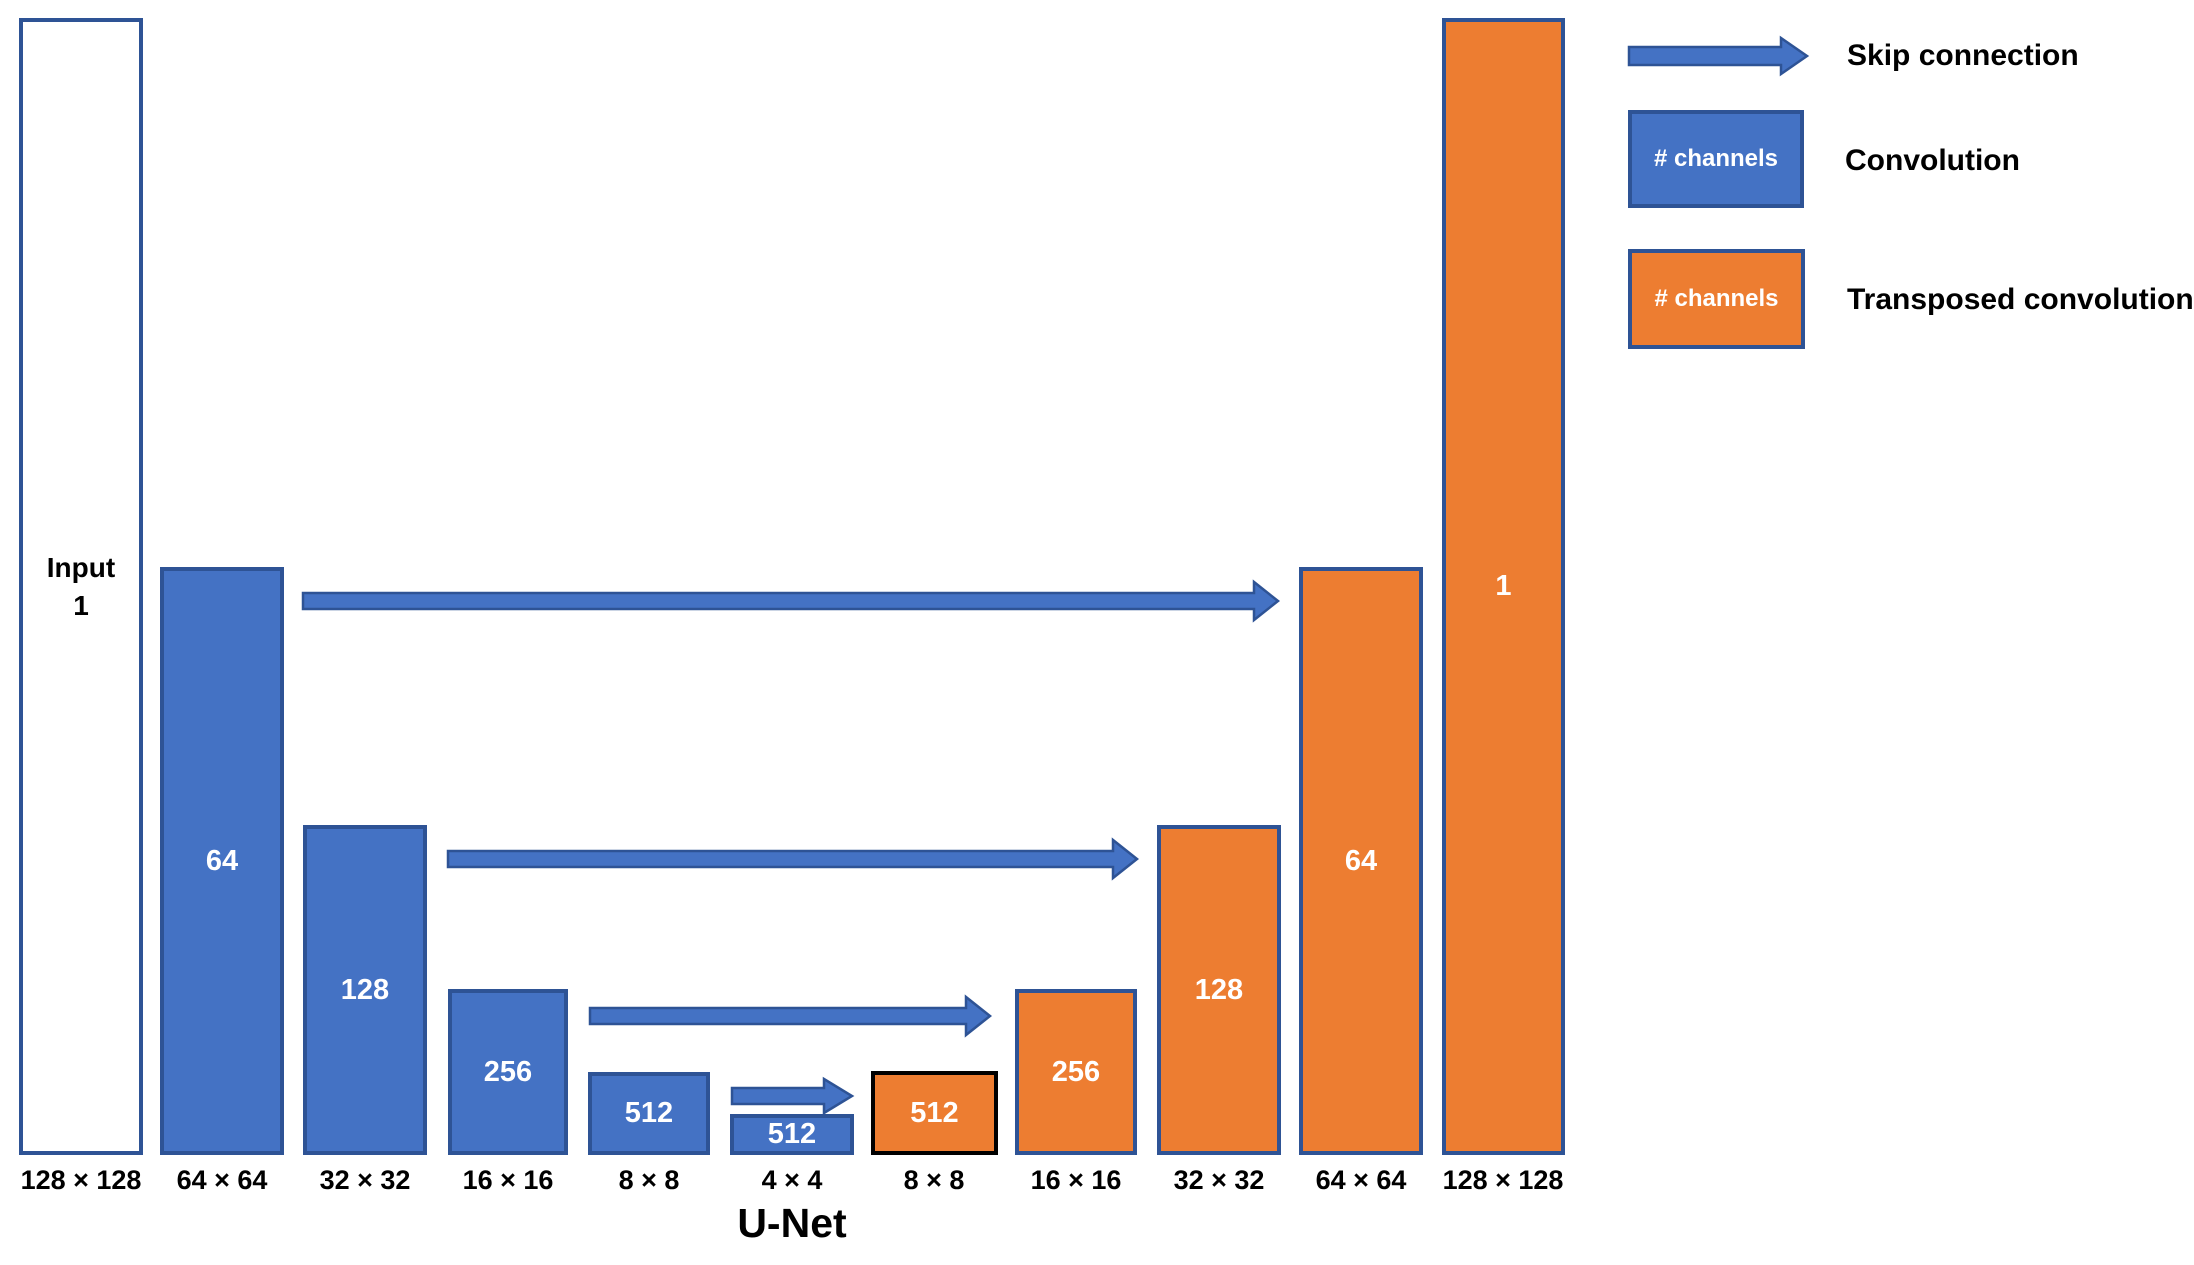 This screenshot has height=1265, width=2194. What do you see at coordinates (1361, 1180) in the screenshot?
I see `size-label-tconv64: 64 × 64` at bounding box center [1361, 1180].